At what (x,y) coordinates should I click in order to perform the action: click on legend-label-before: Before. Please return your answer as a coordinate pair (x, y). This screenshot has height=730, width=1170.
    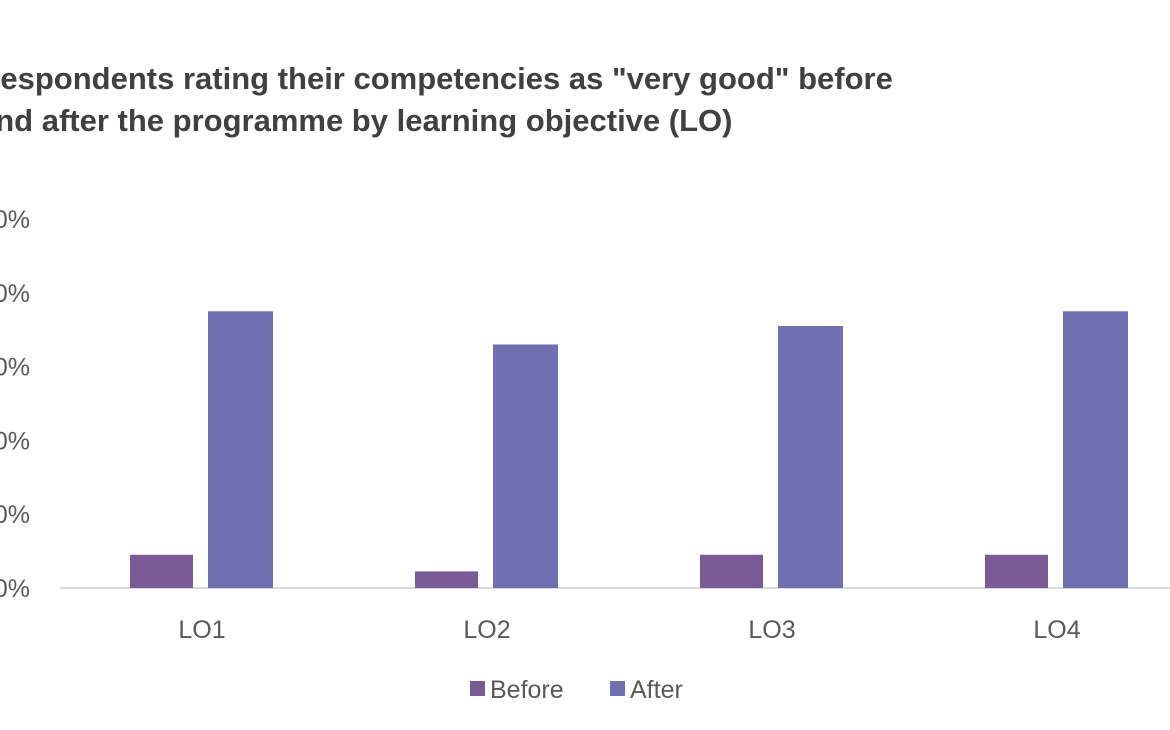
    Looking at the image, I should click on (527, 690).